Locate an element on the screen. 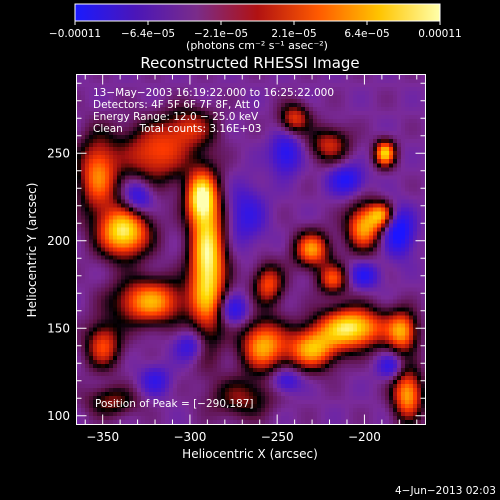 The image size is (500, 500). colorbar-unit-label: (photons cm⁻² s⁻¹ asec⁻²) is located at coordinates (257, 45).